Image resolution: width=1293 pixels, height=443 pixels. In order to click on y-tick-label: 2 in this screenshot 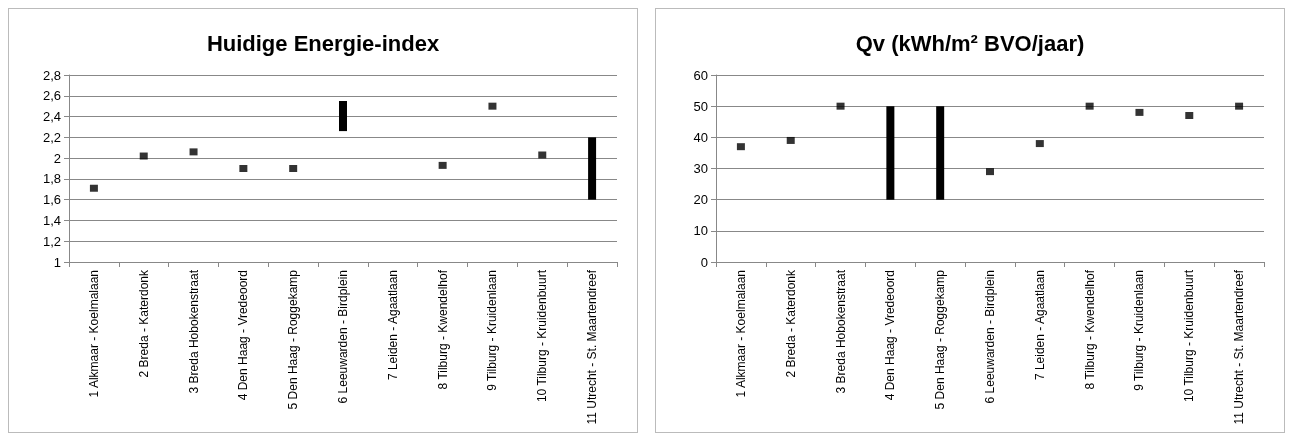, I will do `click(57, 158)`.